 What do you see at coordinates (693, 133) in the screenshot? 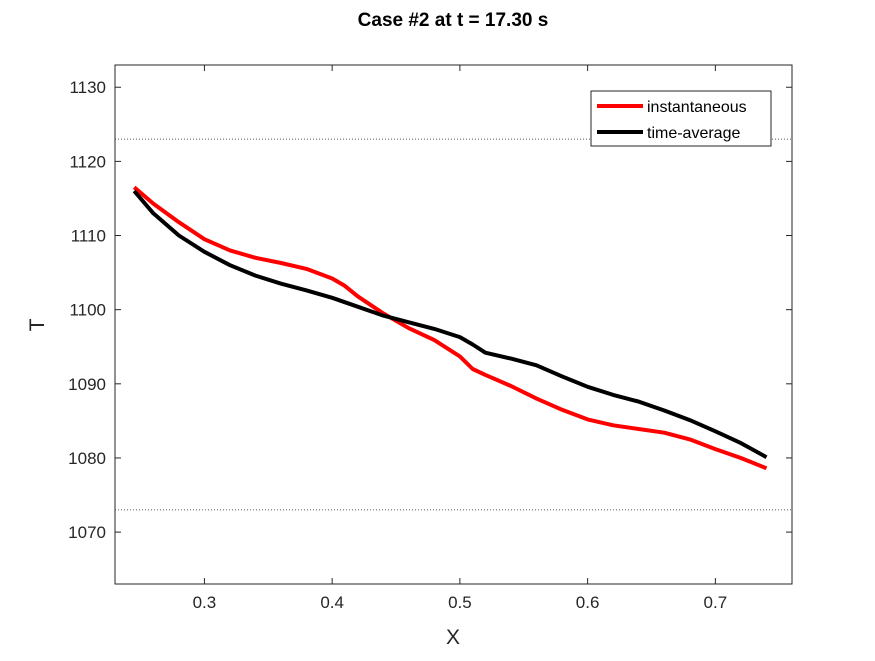
I see `legend-label-time-average: time-average` at bounding box center [693, 133].